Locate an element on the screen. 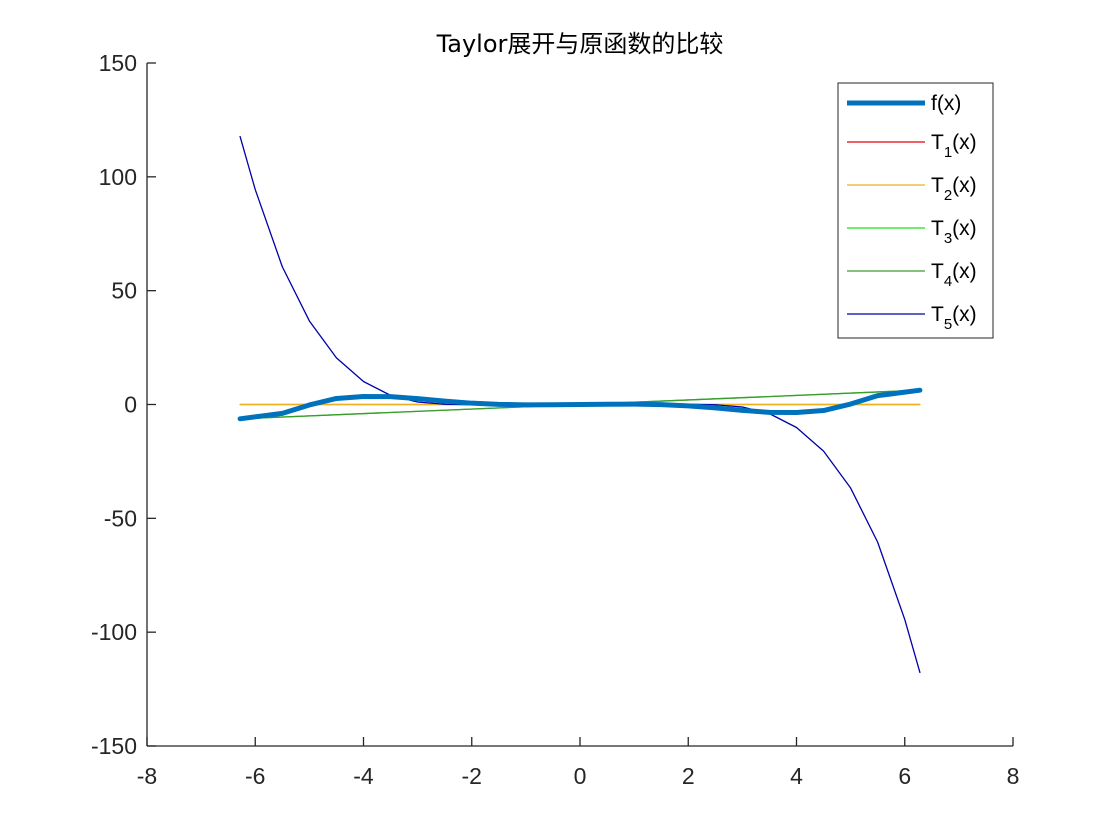  legend-label-4: T4(x) is located at coordinates (954, 275).